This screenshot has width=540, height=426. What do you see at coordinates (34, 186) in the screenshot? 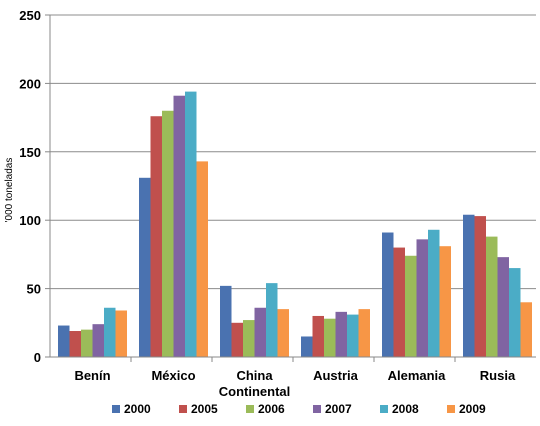
I see `y-axis-ticks: 0 50 100 150 200 250` at bounding box center [34, 186].